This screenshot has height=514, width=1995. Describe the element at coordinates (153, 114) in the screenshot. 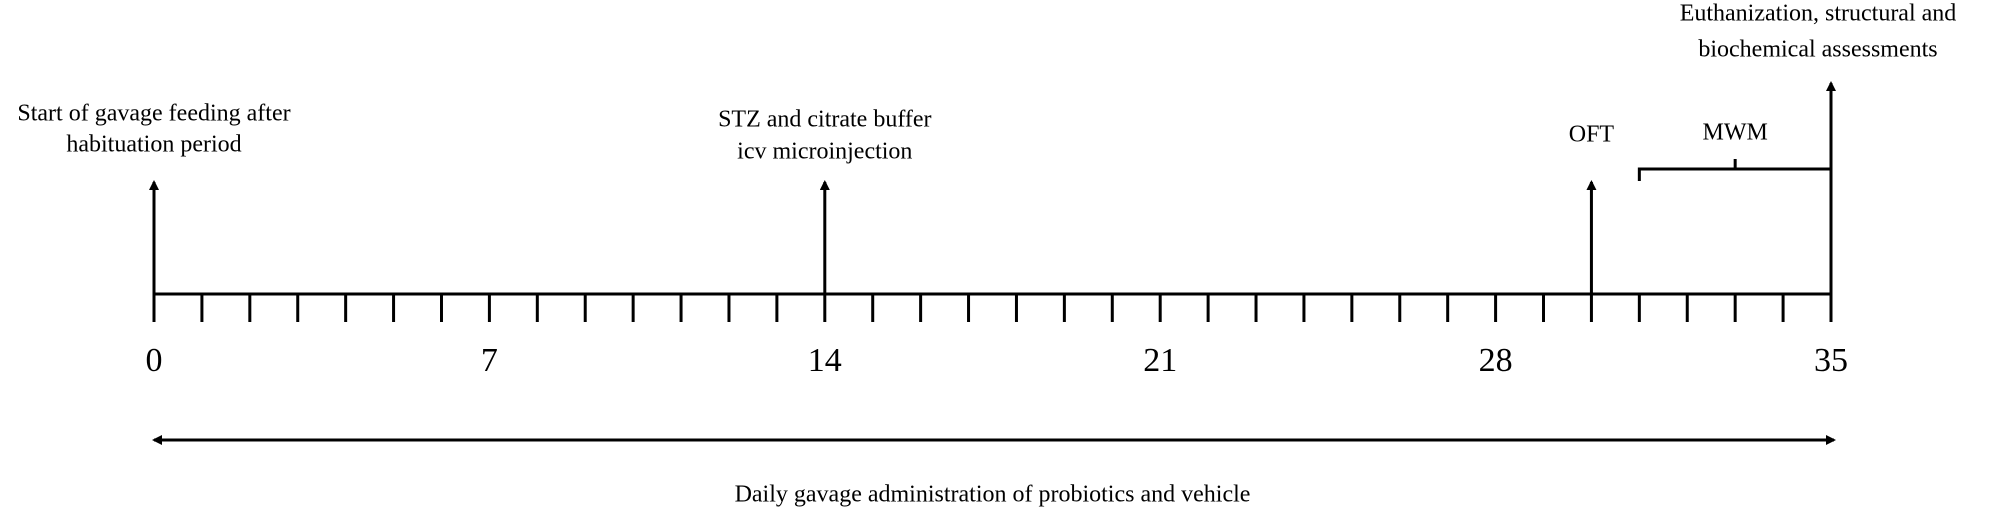

I see `event-label: Start of gavage feeding after` at that location.